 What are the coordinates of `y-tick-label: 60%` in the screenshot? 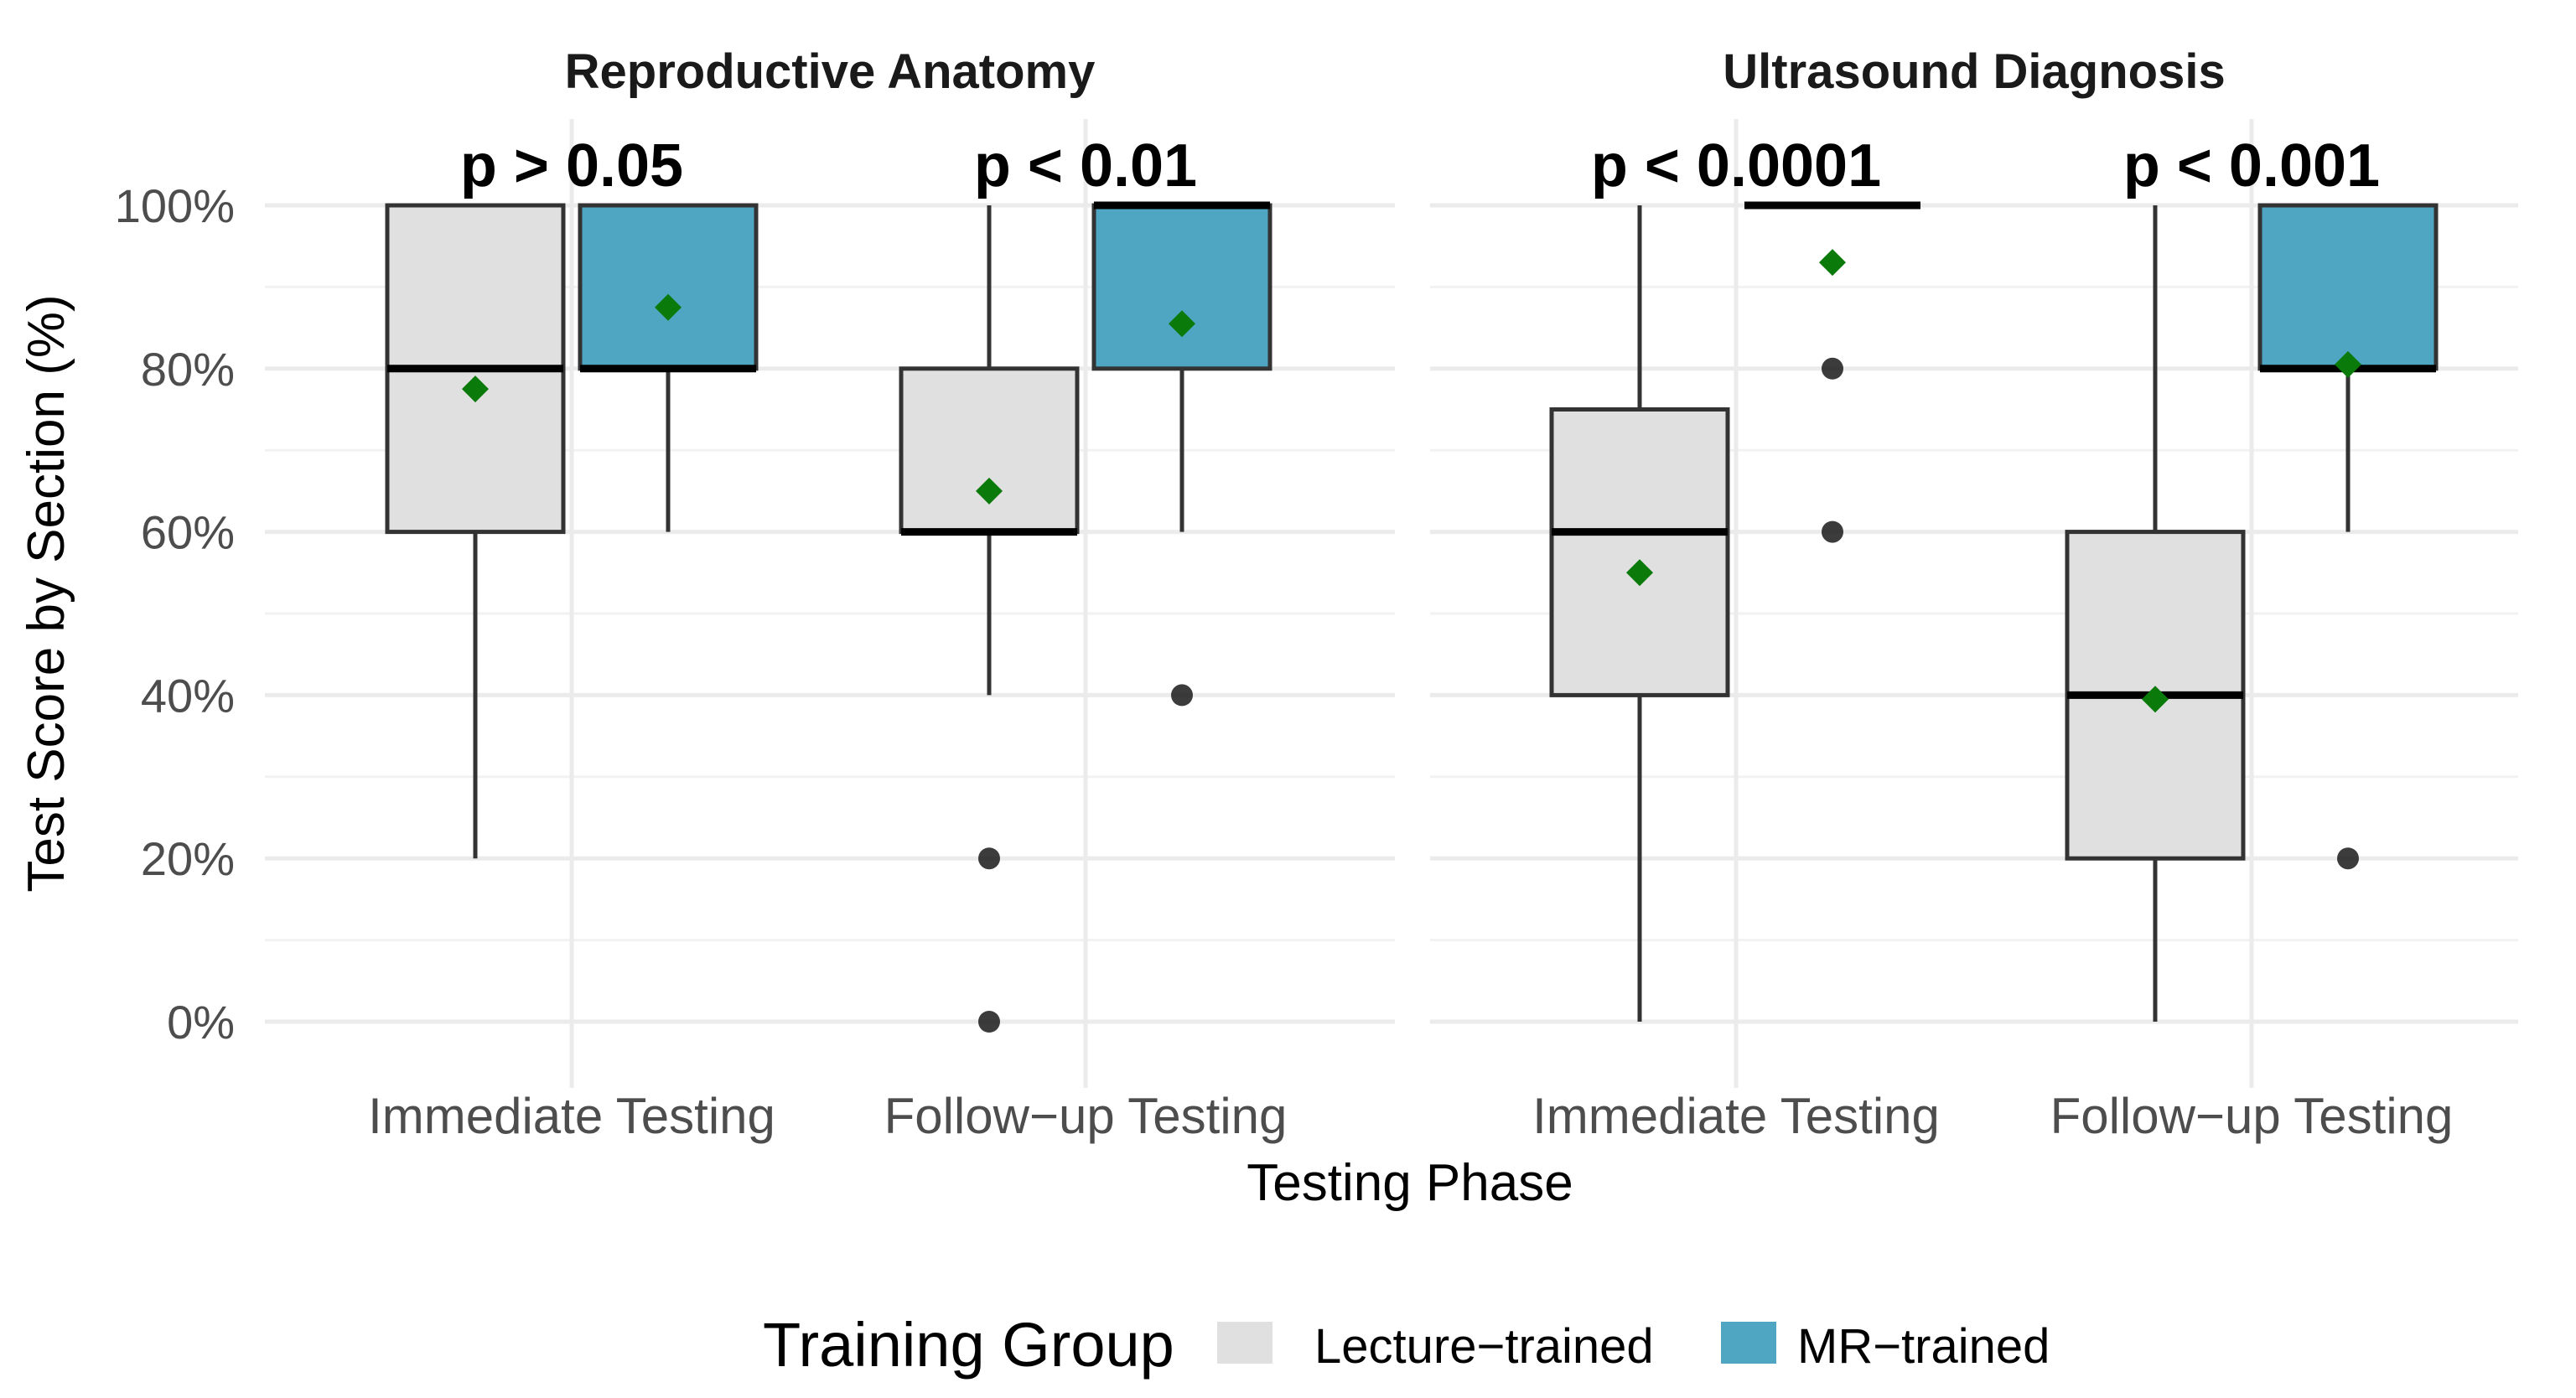 It's located at (188, 532).